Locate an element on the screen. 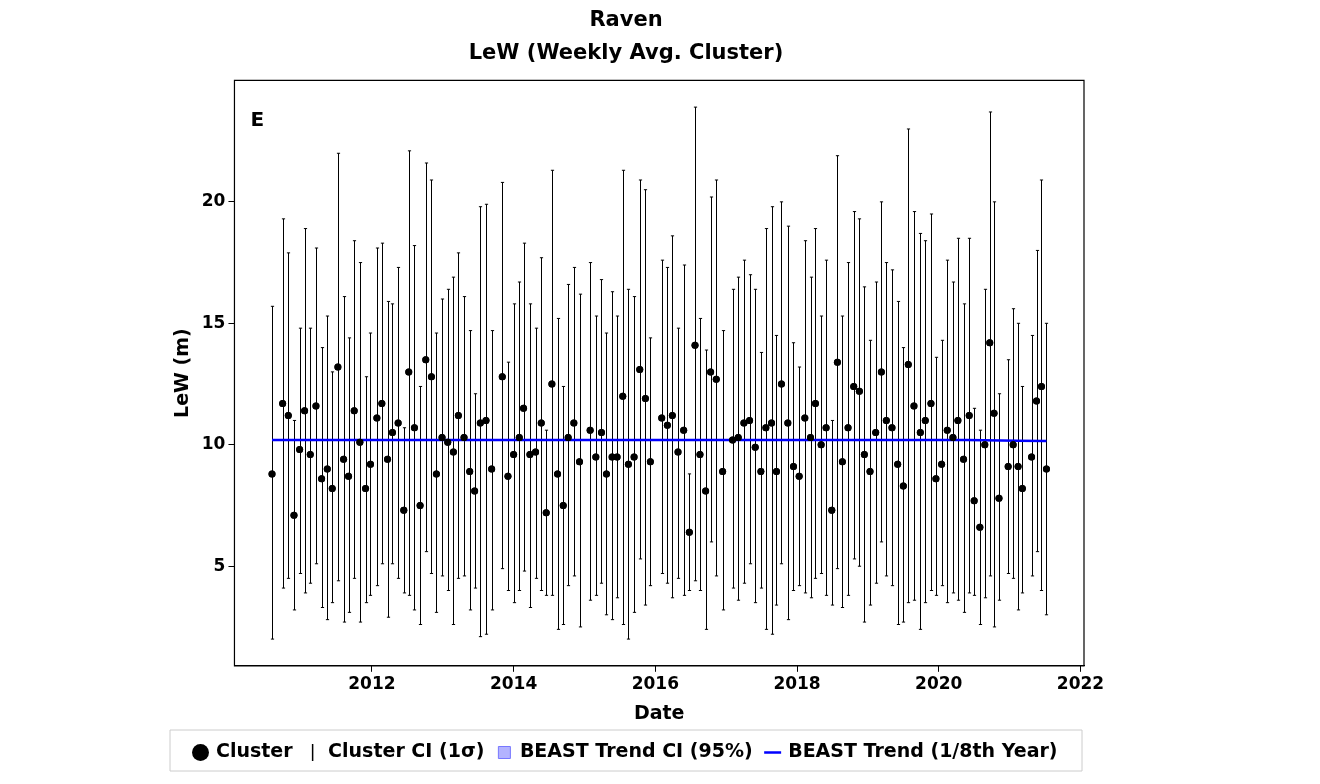 Image resolution: width=1320 pixels, height=784 pixels. legend-label: BEAST Trend CI (95%) is located at coordinates (636, 750).